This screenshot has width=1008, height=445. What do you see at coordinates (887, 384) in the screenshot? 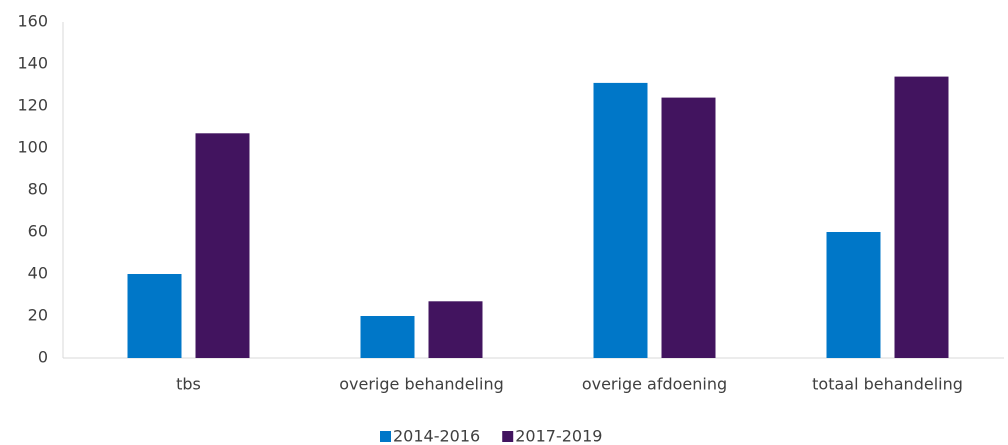
I see `x-tick-label: totaal behandeling` at bounding box center [887, 384].